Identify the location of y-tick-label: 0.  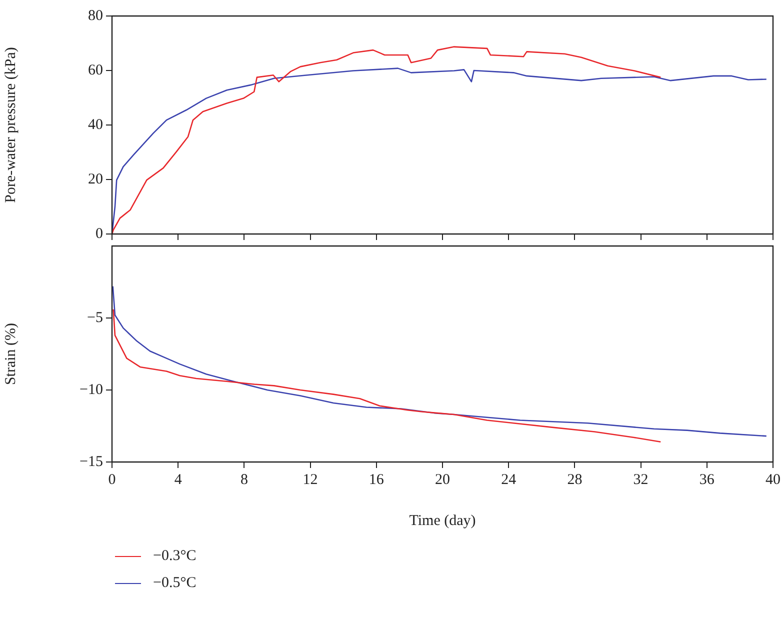
(99, 234).